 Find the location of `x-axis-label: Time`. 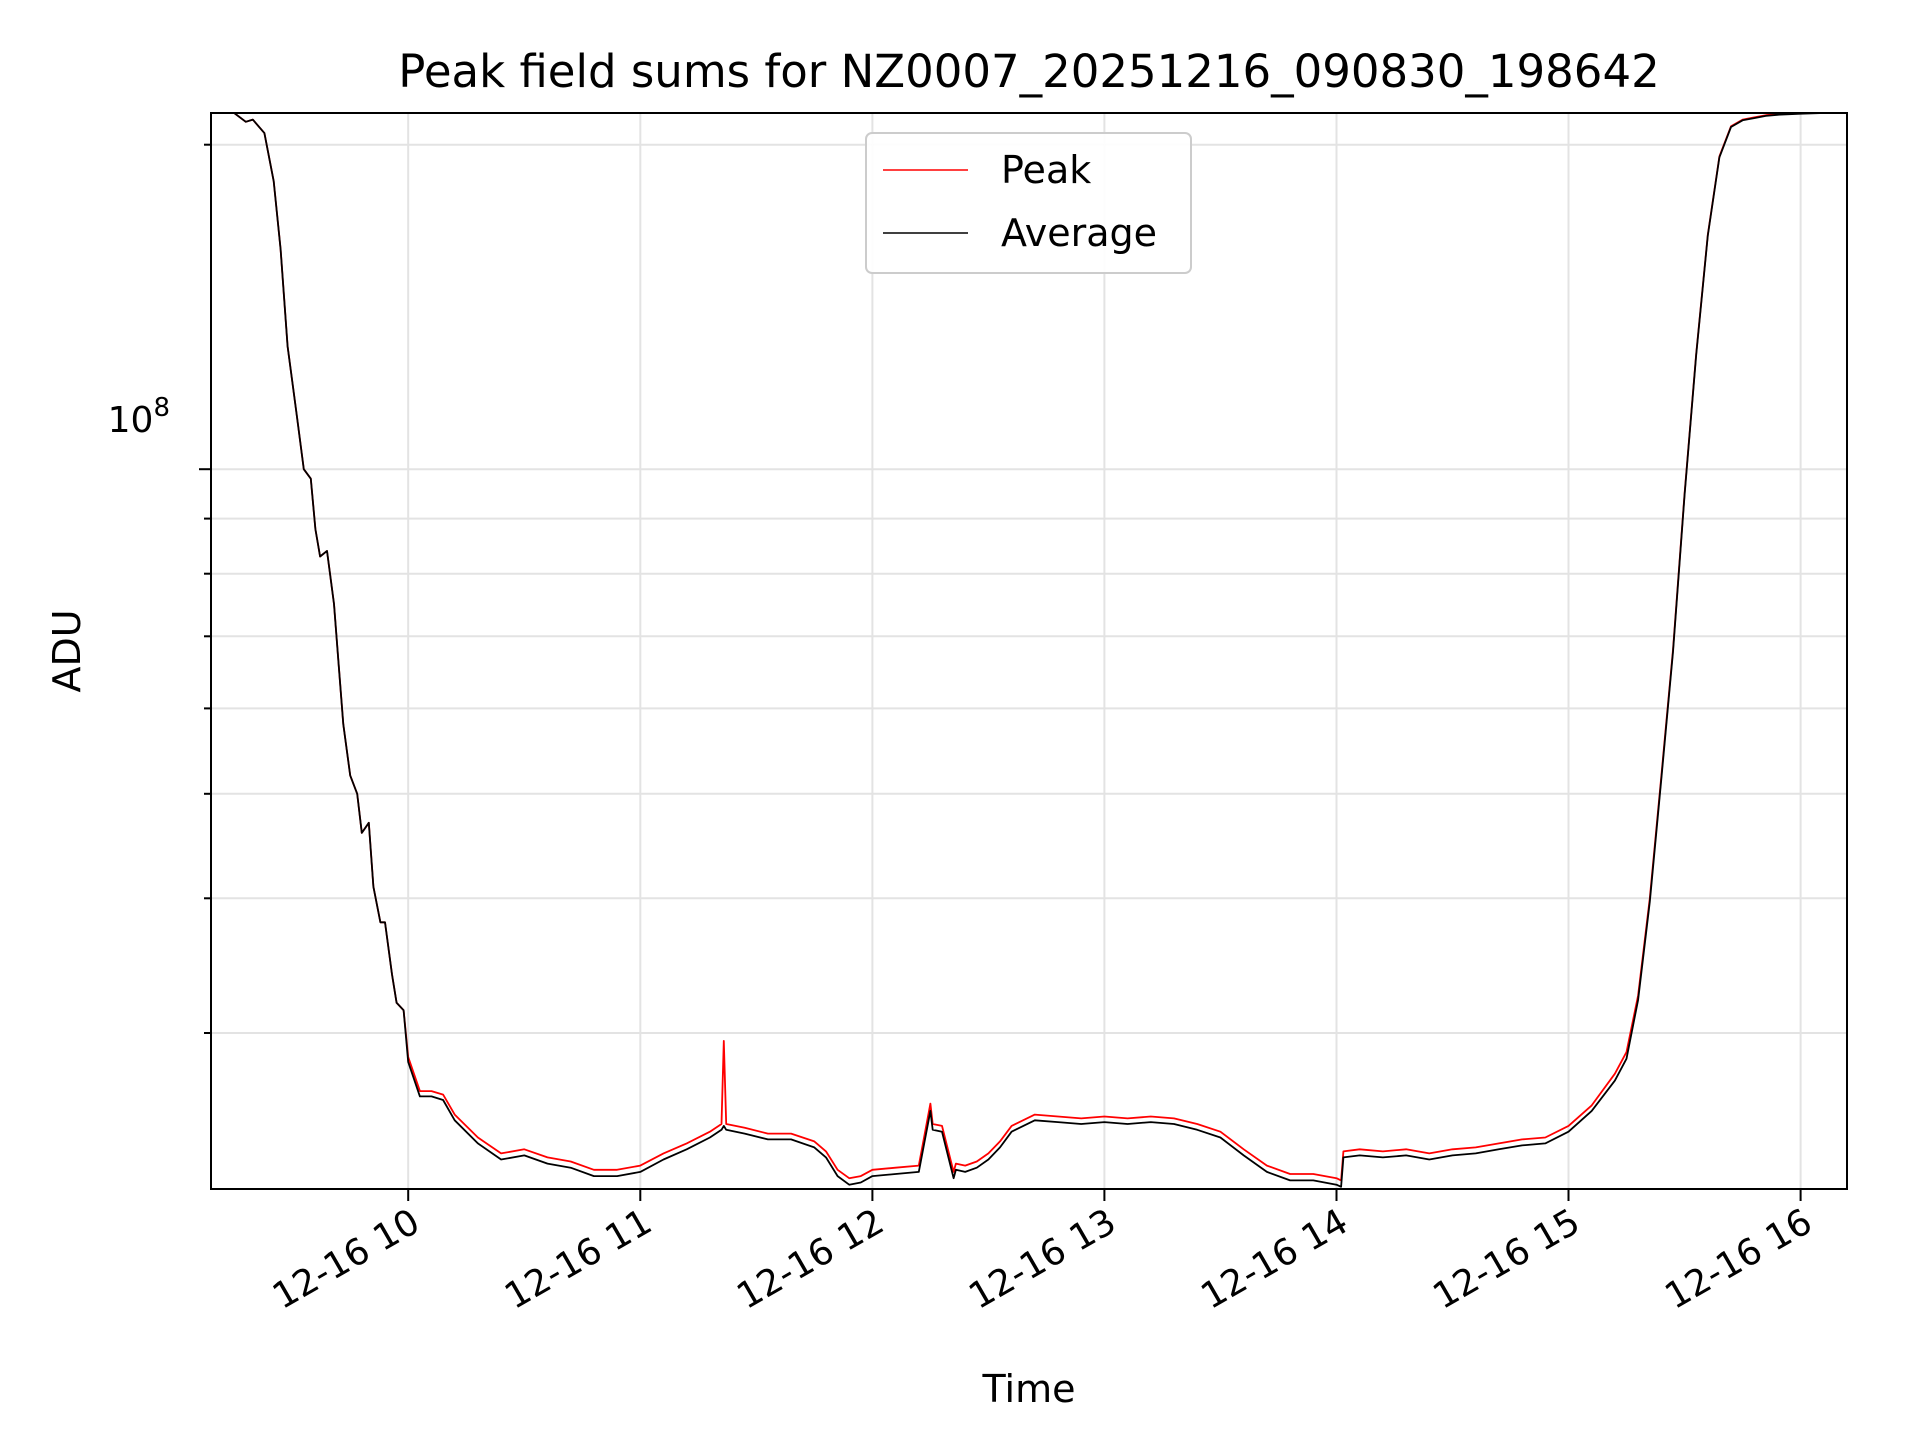

x-axis-label: Time is located at coordinates (1029, 1389).